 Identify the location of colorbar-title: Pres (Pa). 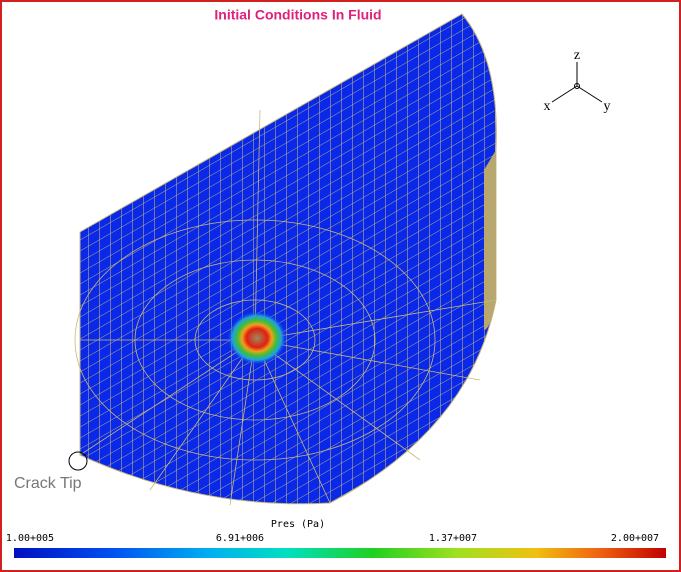
(298, 524).